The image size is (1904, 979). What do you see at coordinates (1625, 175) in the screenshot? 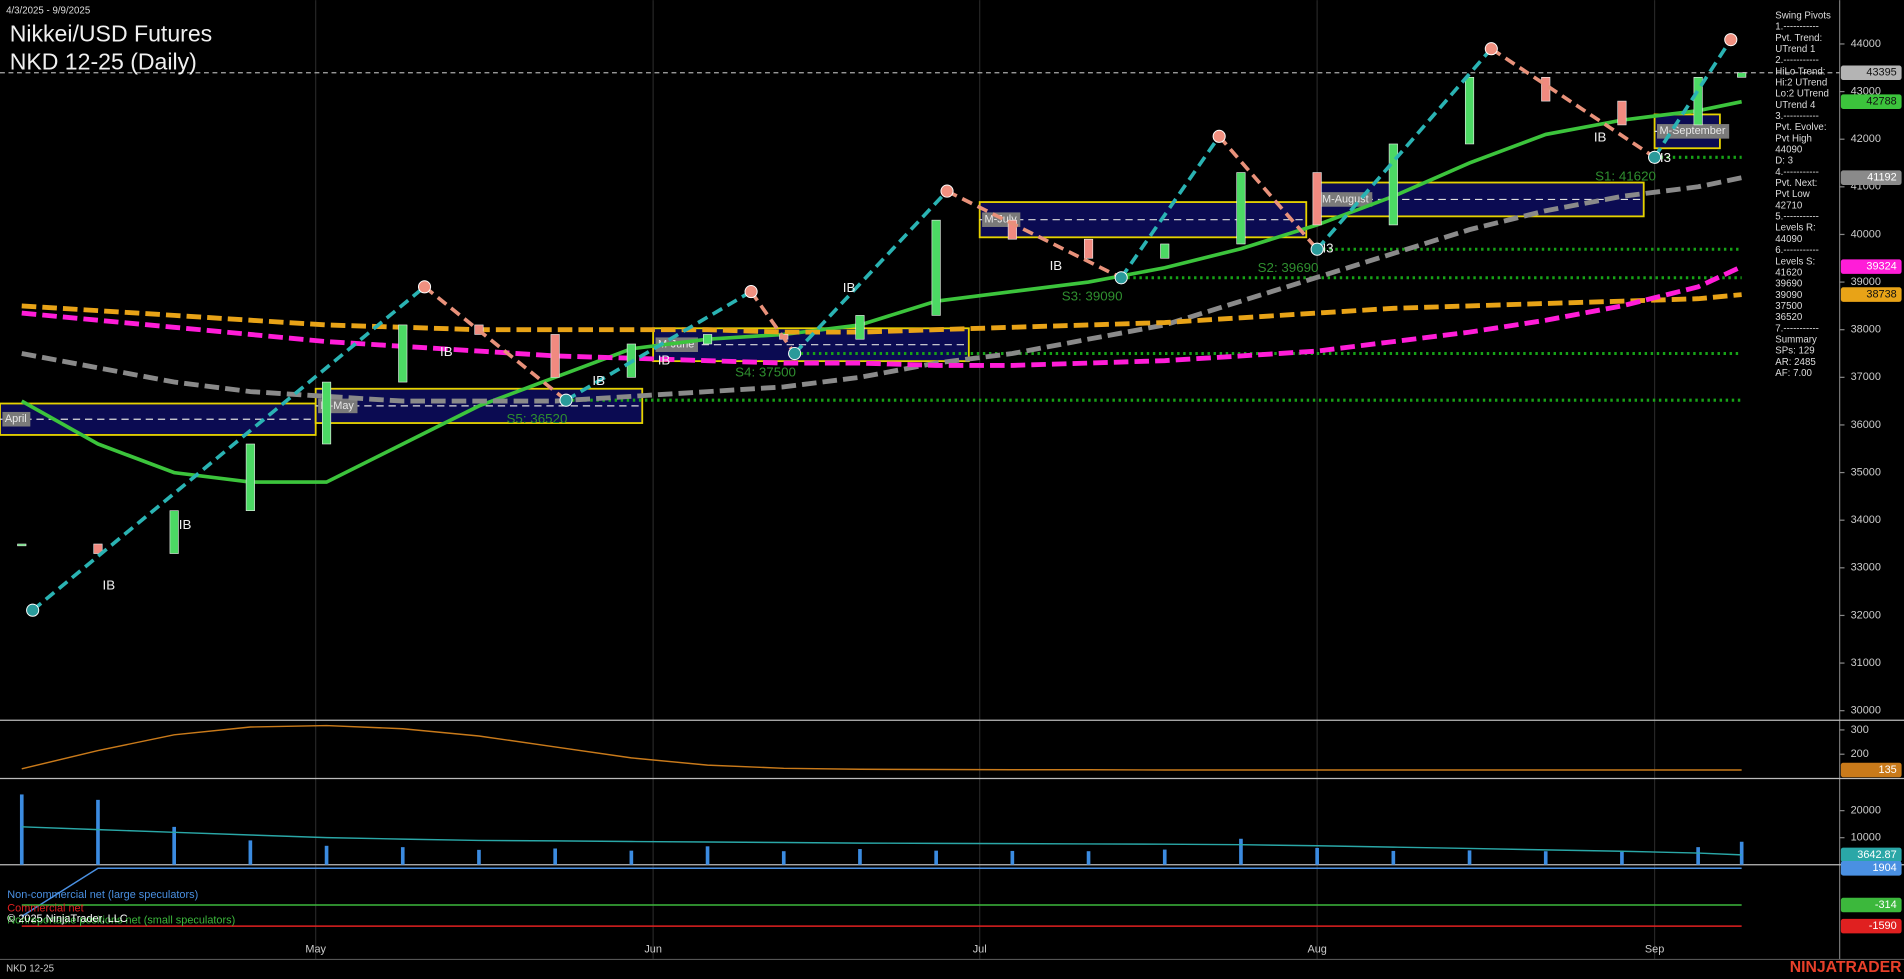
I see `support-label: S1: 41620` at bounding box center [1625, 175].